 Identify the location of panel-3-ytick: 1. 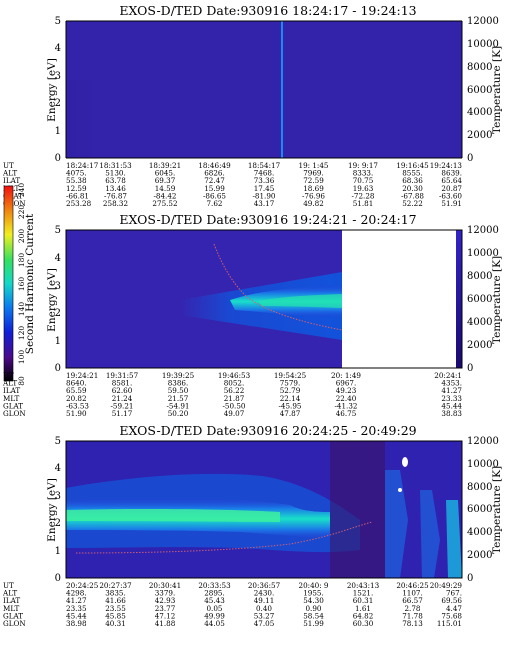
(58, 551).